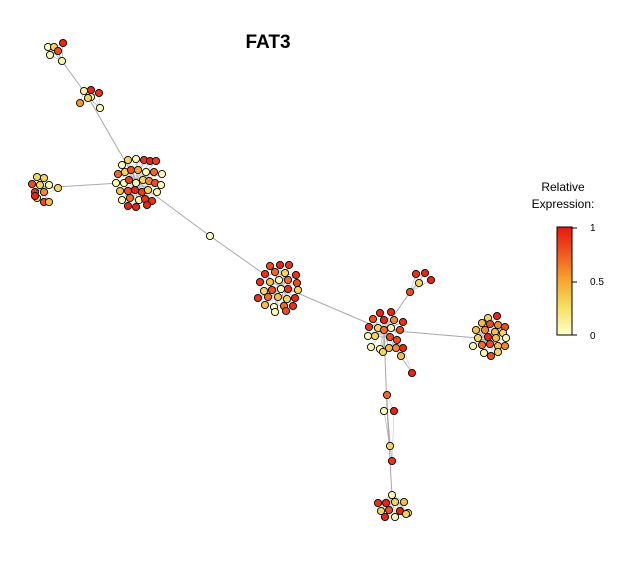  I want to click on legend-title-line1: Relative, so click(563, 187).